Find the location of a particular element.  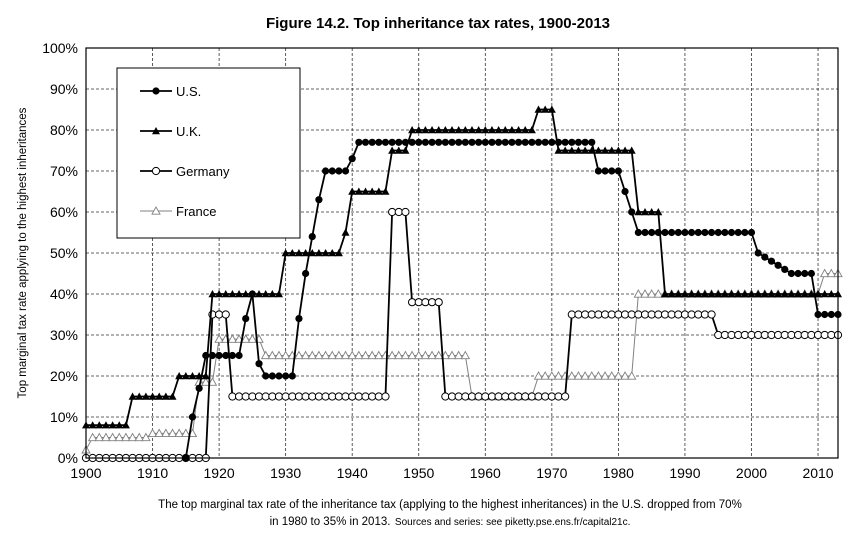

legend-box is located at coordinates (208, 153).